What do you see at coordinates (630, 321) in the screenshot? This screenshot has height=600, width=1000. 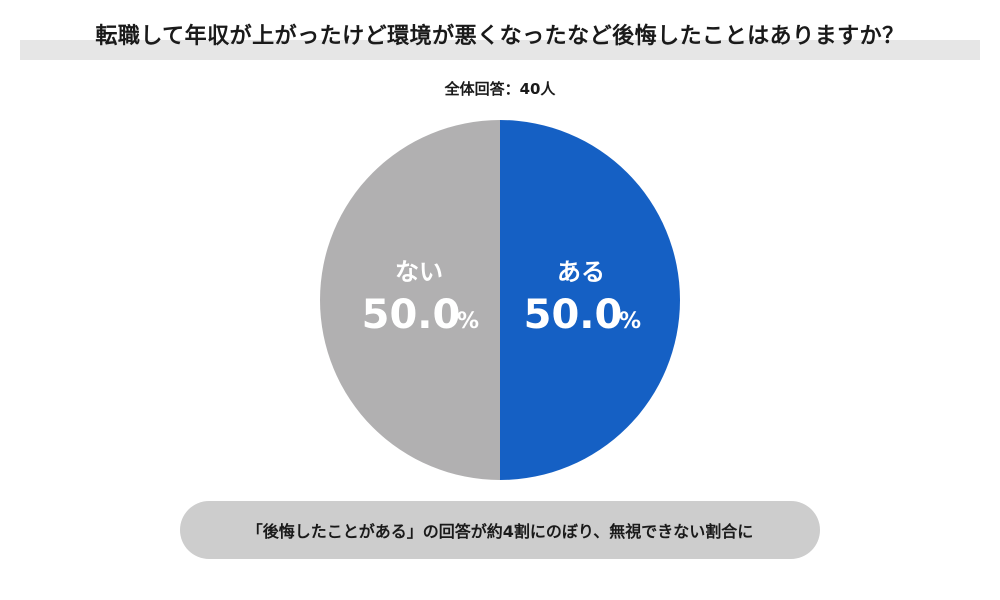 I see `slice-unit-1: %` at bounding box center [630, 321].